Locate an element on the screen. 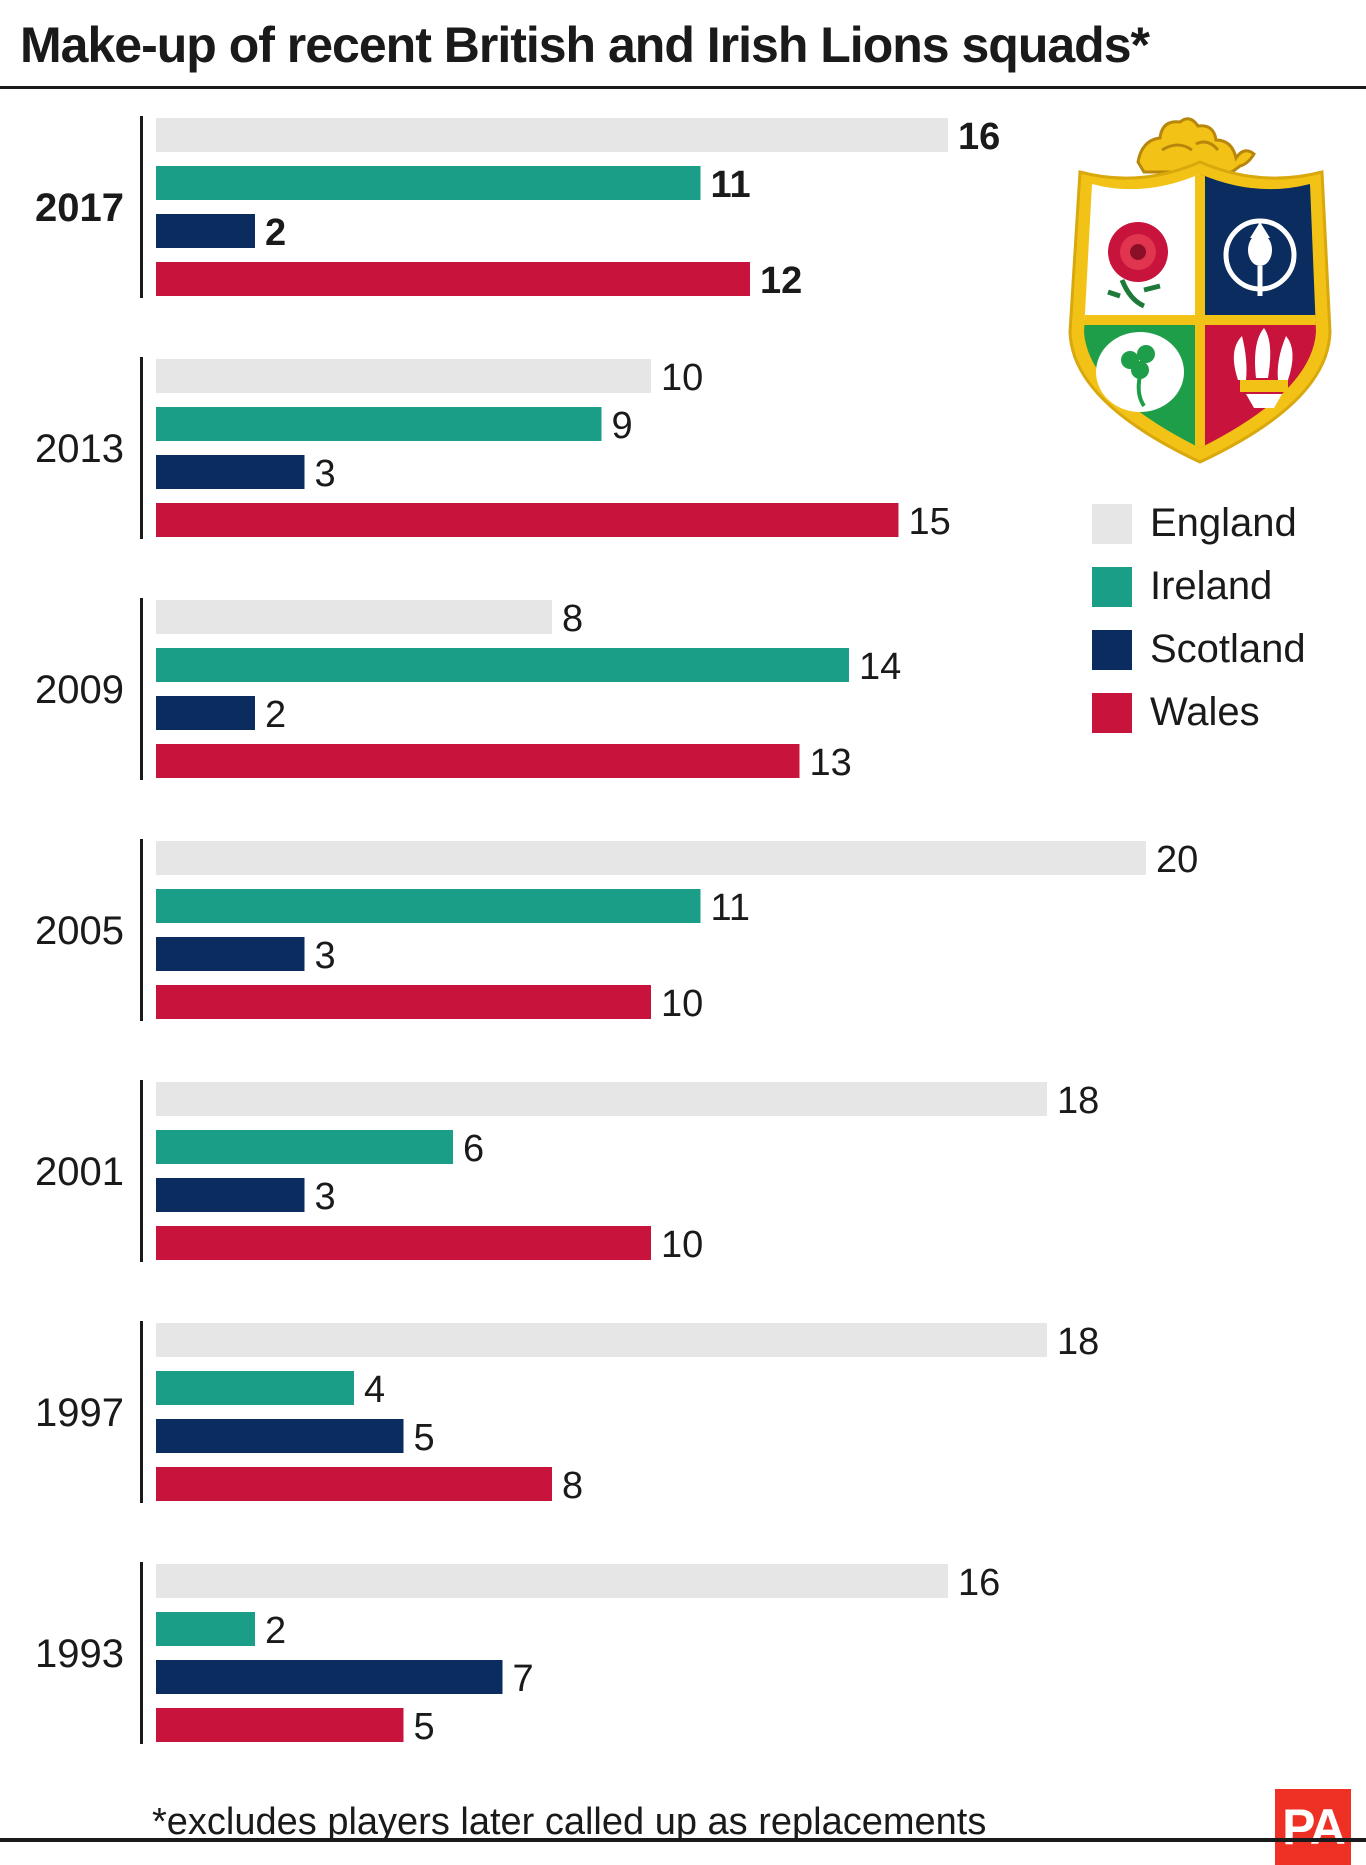 The width and height of the screenshot is (1366, 1865). group-axis-line-2013 is located at coordinates (141, 448).